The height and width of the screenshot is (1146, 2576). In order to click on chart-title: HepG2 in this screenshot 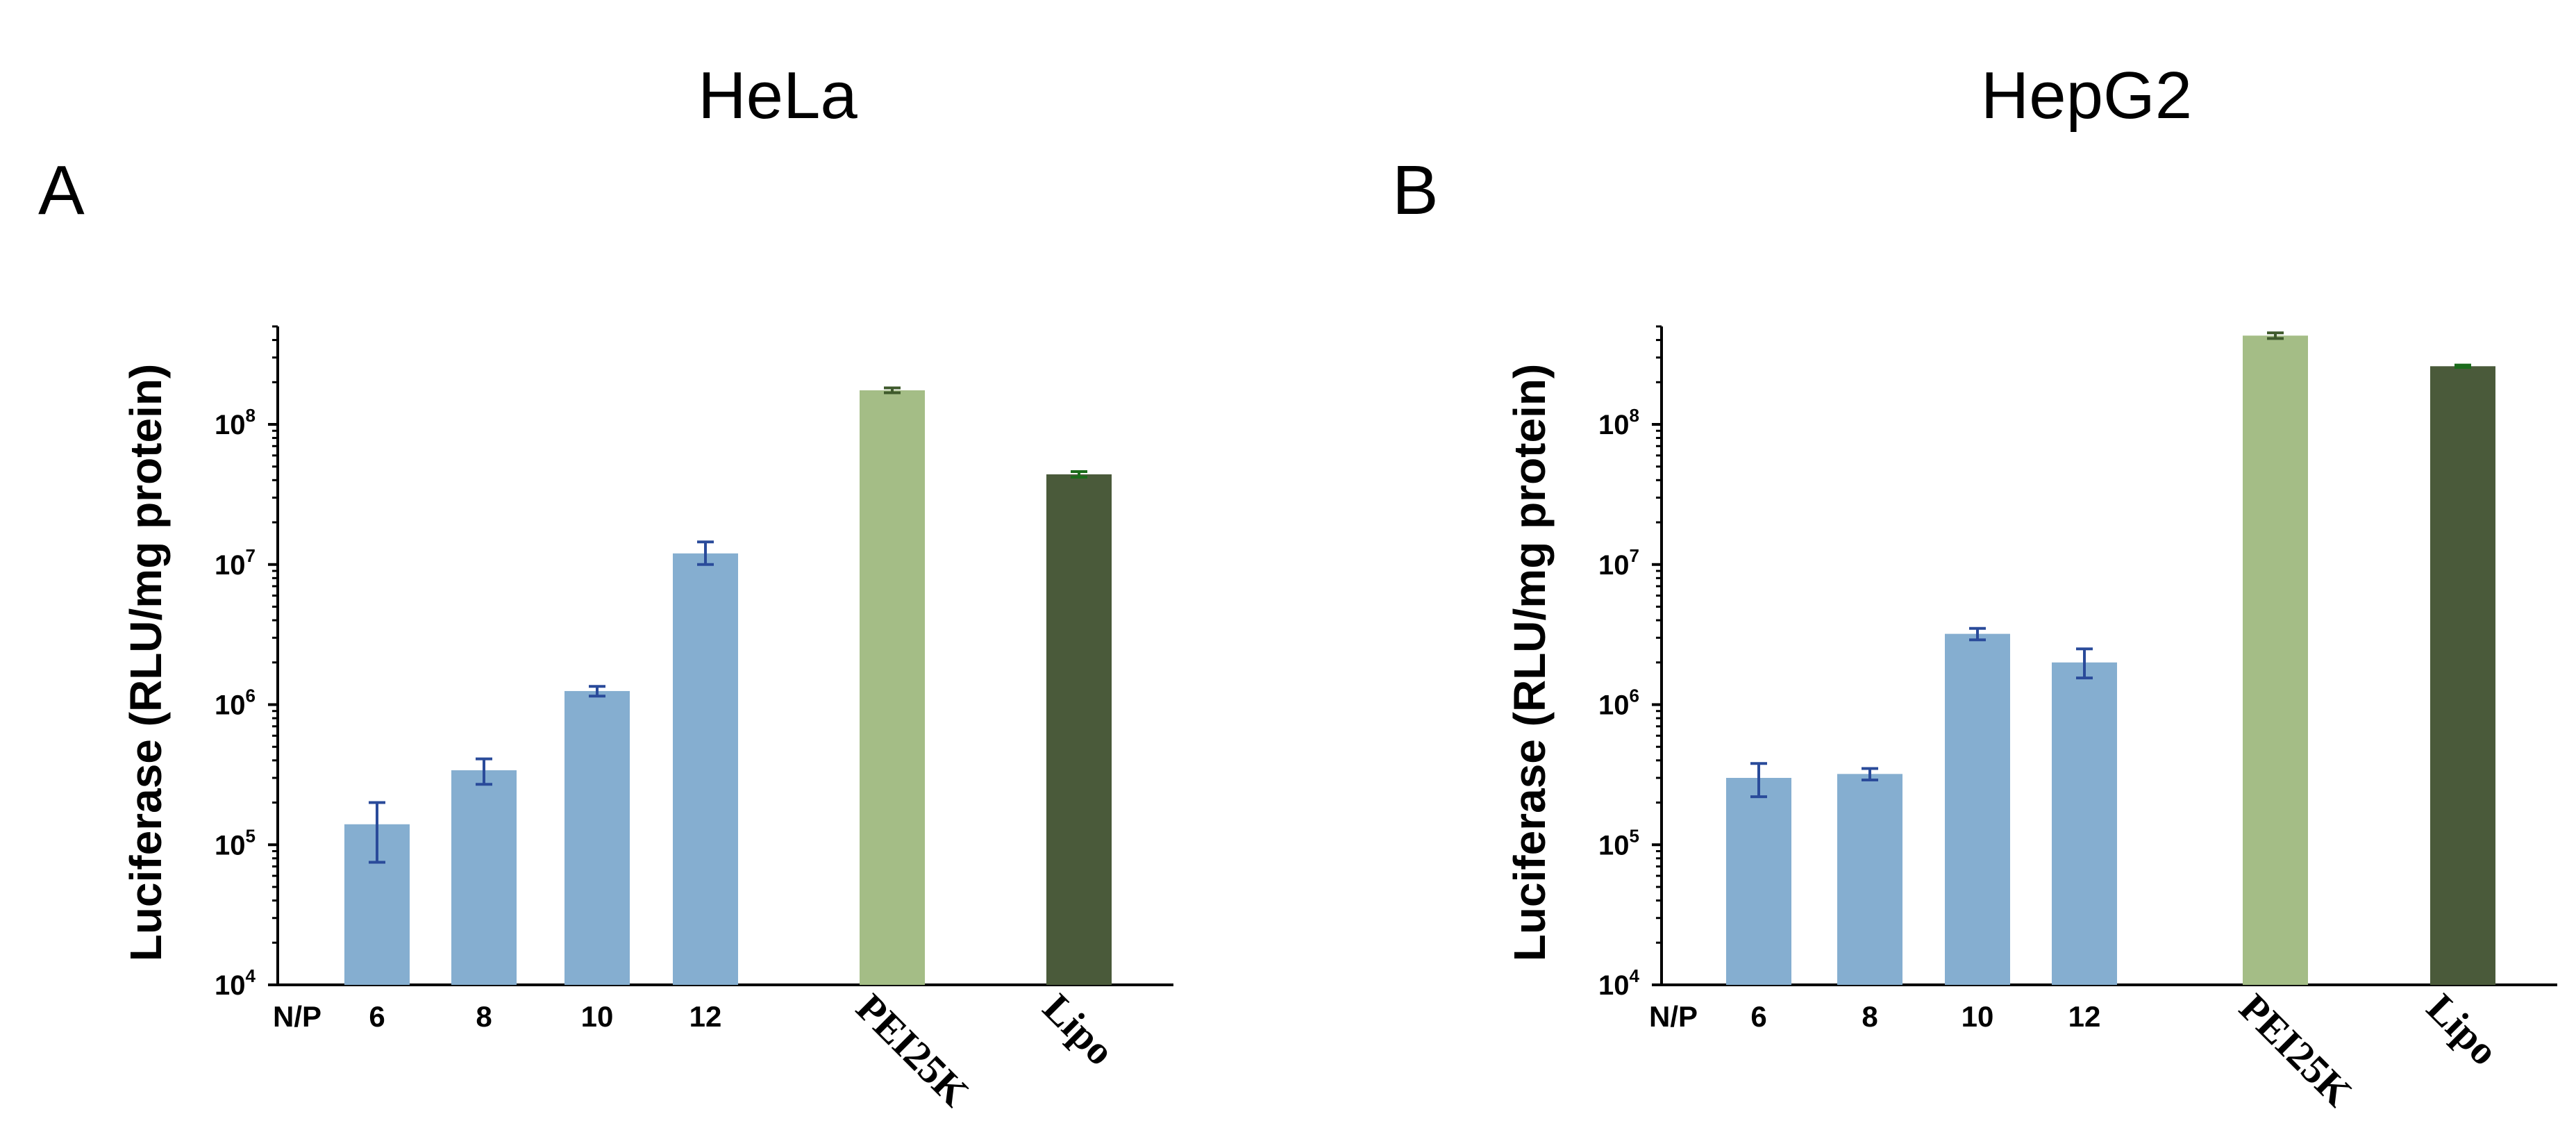, I will do `click(2086, 95)`.